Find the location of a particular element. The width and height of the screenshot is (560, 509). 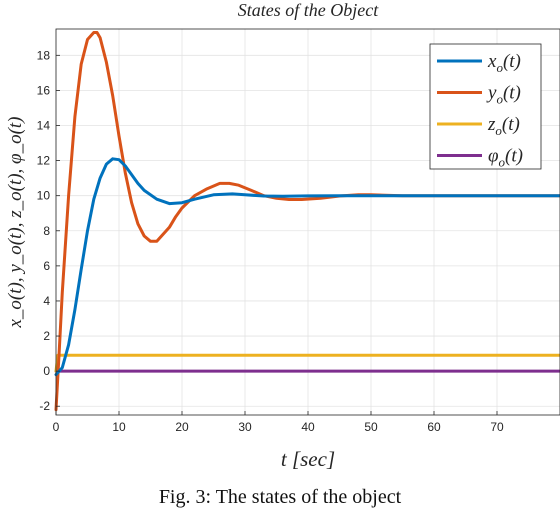

x-tick-label: 0 is located at coordinates (56, 427).